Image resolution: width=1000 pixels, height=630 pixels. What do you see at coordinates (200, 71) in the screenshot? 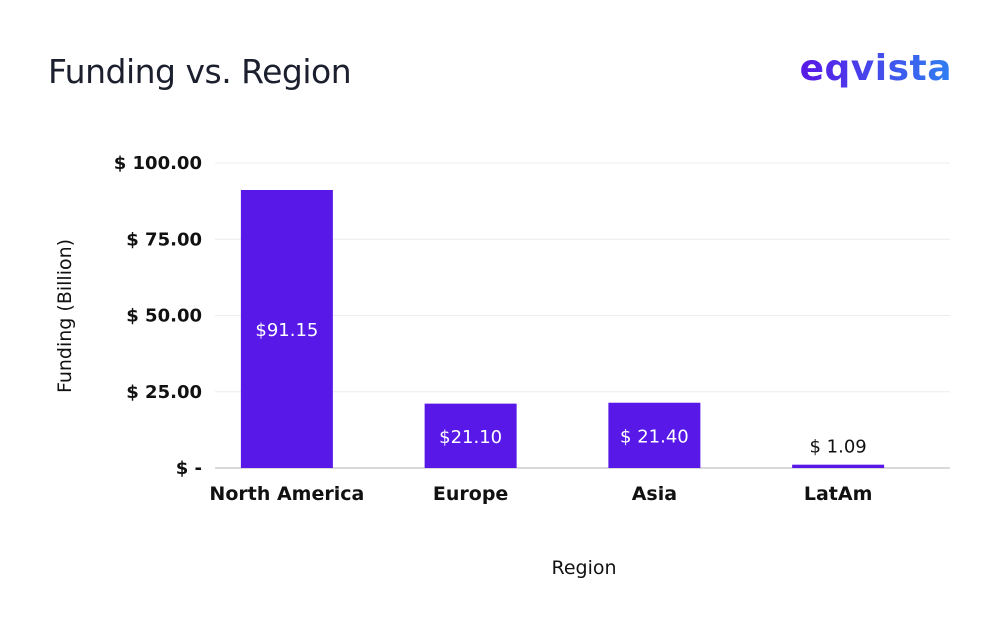
I see `chart-title: Funding vs. Region` at bounding box center [200, 71].